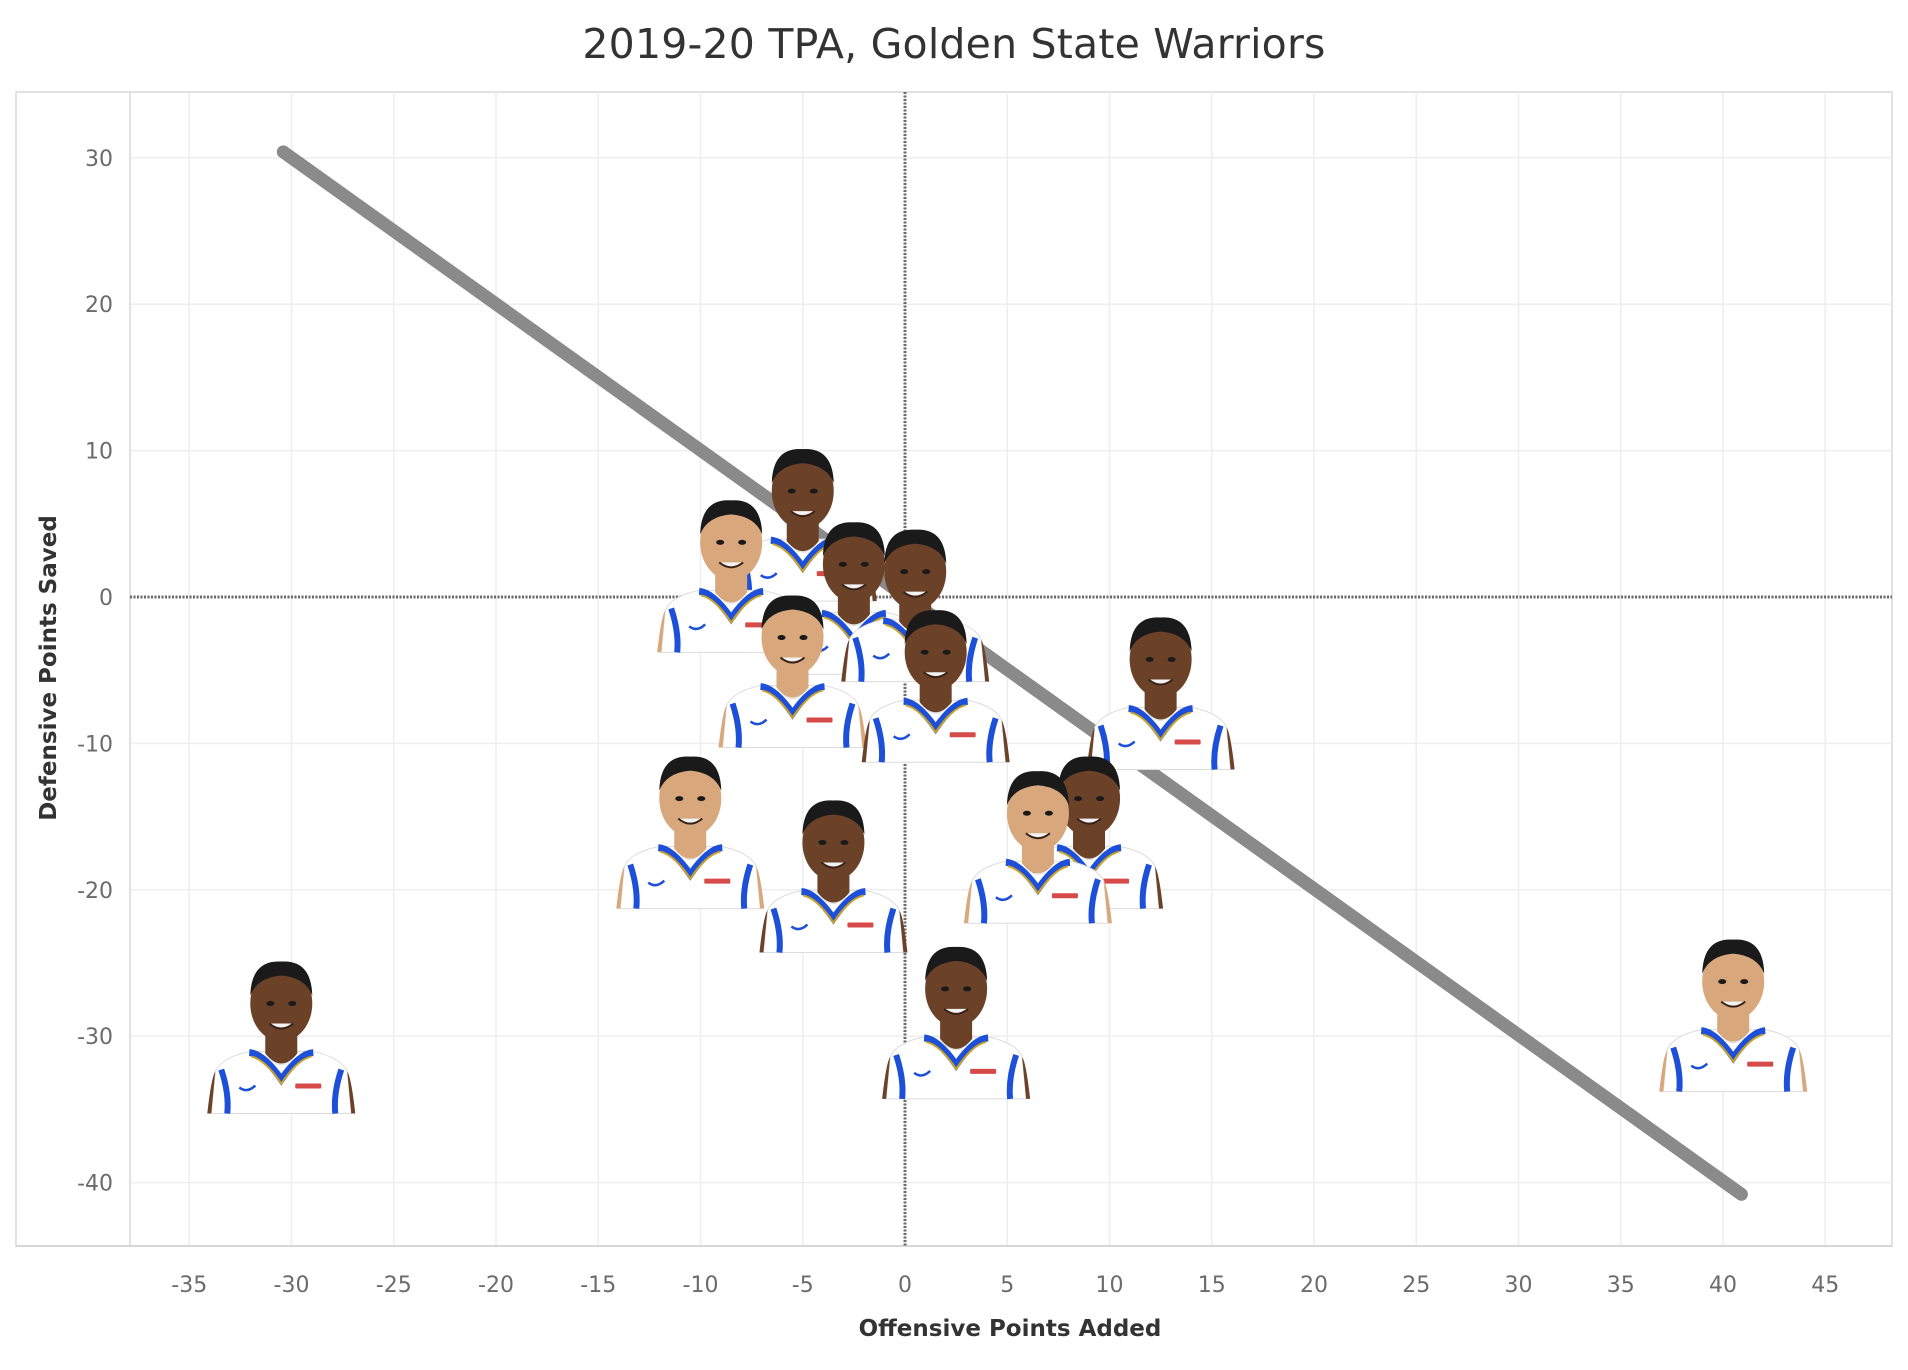  Describe the element at coordinates (1621, 1285) in the screenshot. I see `x-tick-label: 35` at that location.